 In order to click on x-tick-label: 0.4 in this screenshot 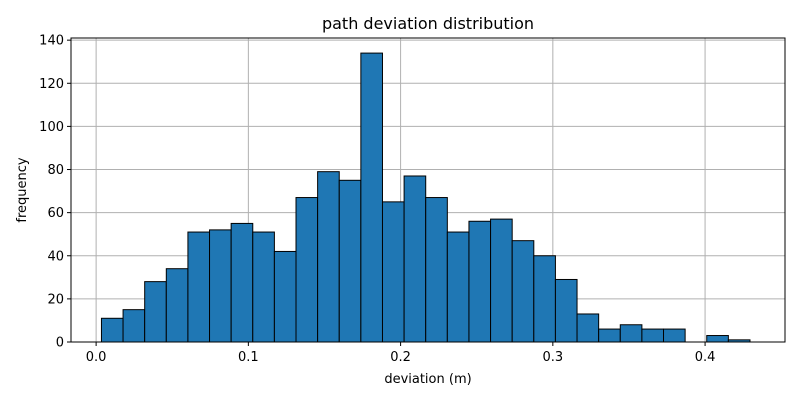, I will do `click(705, 357)`.